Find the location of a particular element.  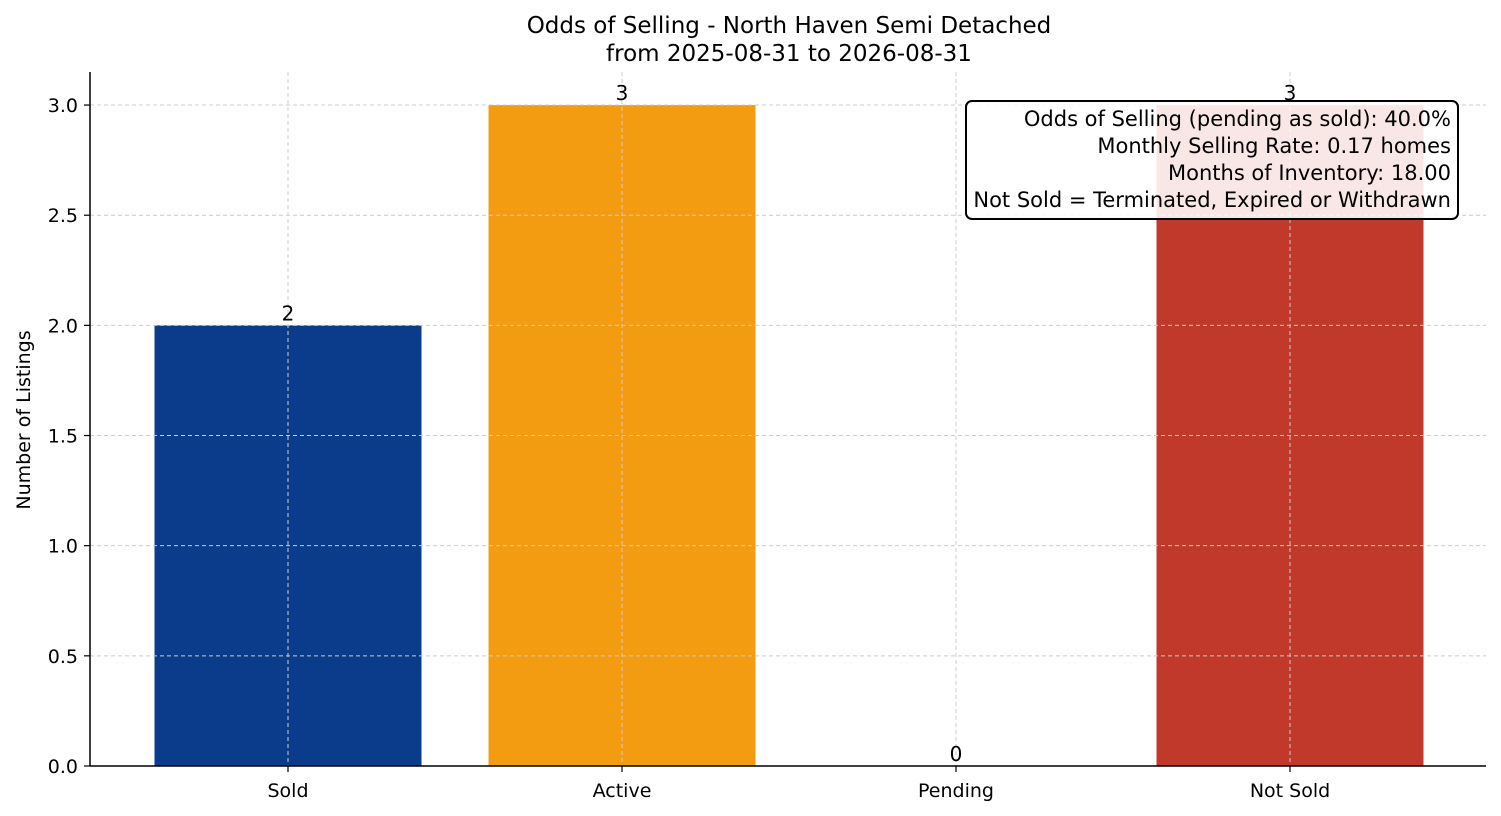

y-tick-label: 1.5 is located at coordinates (63, 437).